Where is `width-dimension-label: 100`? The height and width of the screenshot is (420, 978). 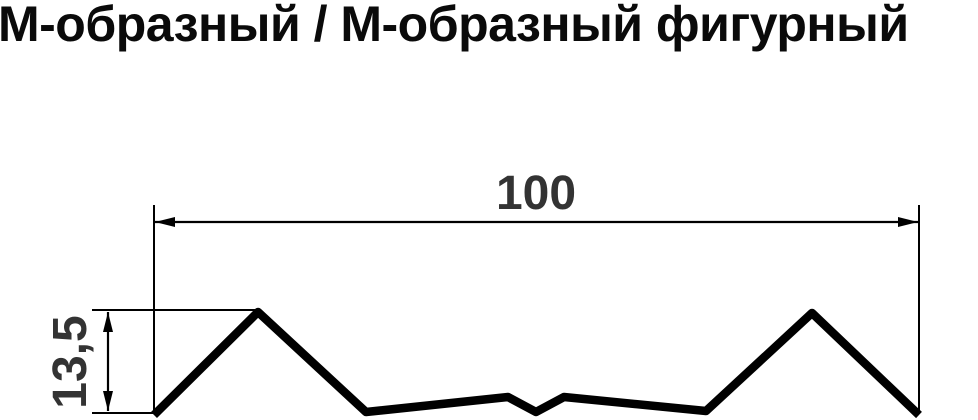
width-dimension-label: 100 is located at coordinates (536, 193).